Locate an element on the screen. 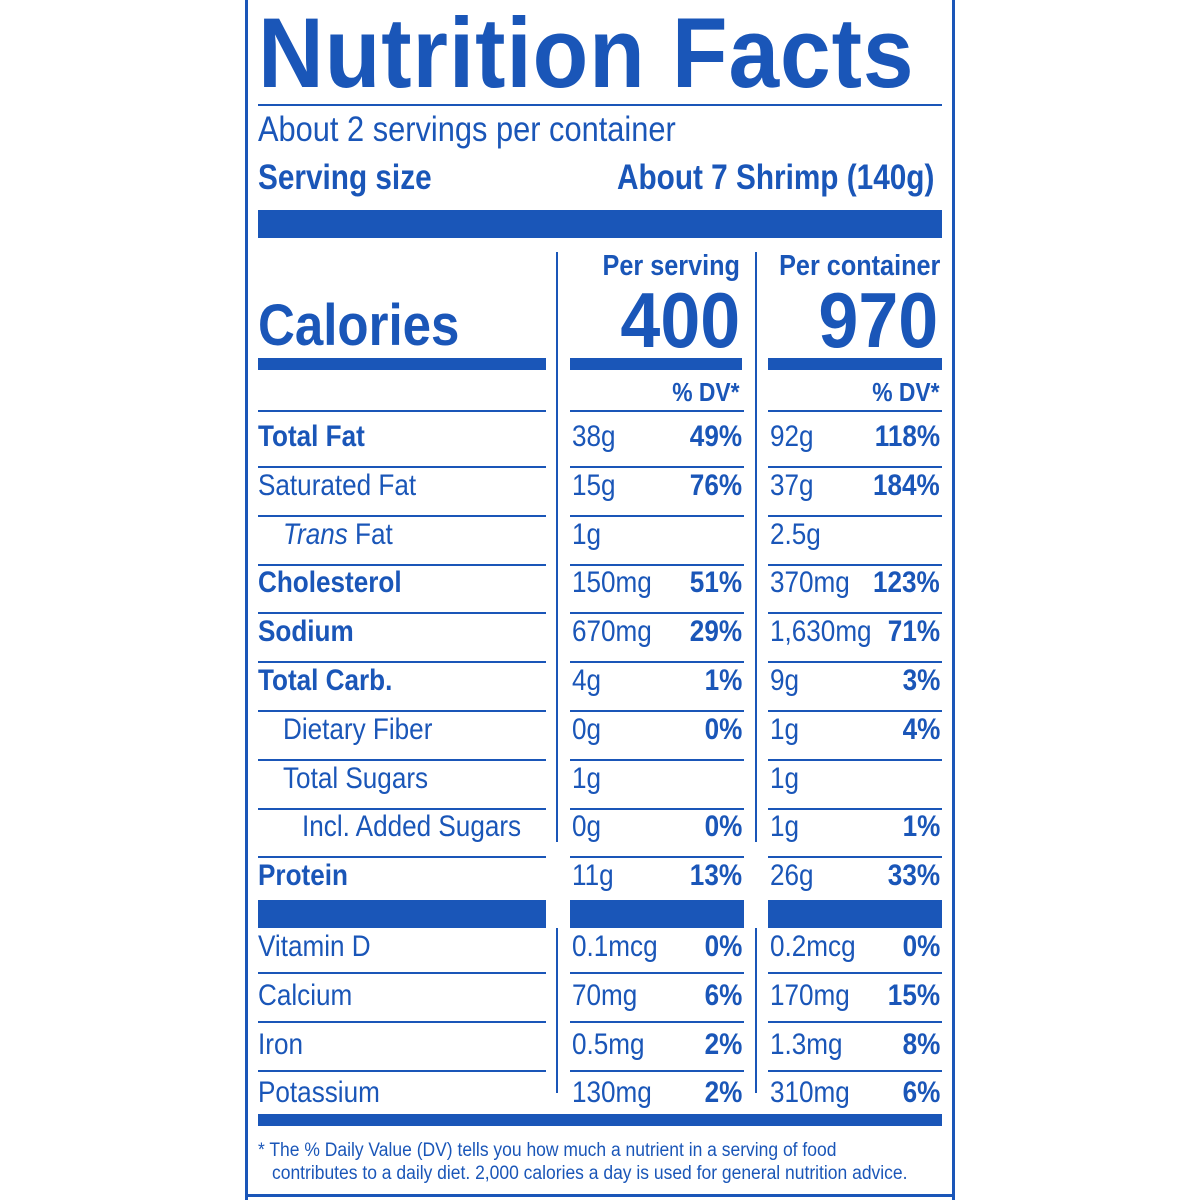 The image size is (1200, 1200). nutrient-label: Total Carb. is located at coordinates (325, 680).